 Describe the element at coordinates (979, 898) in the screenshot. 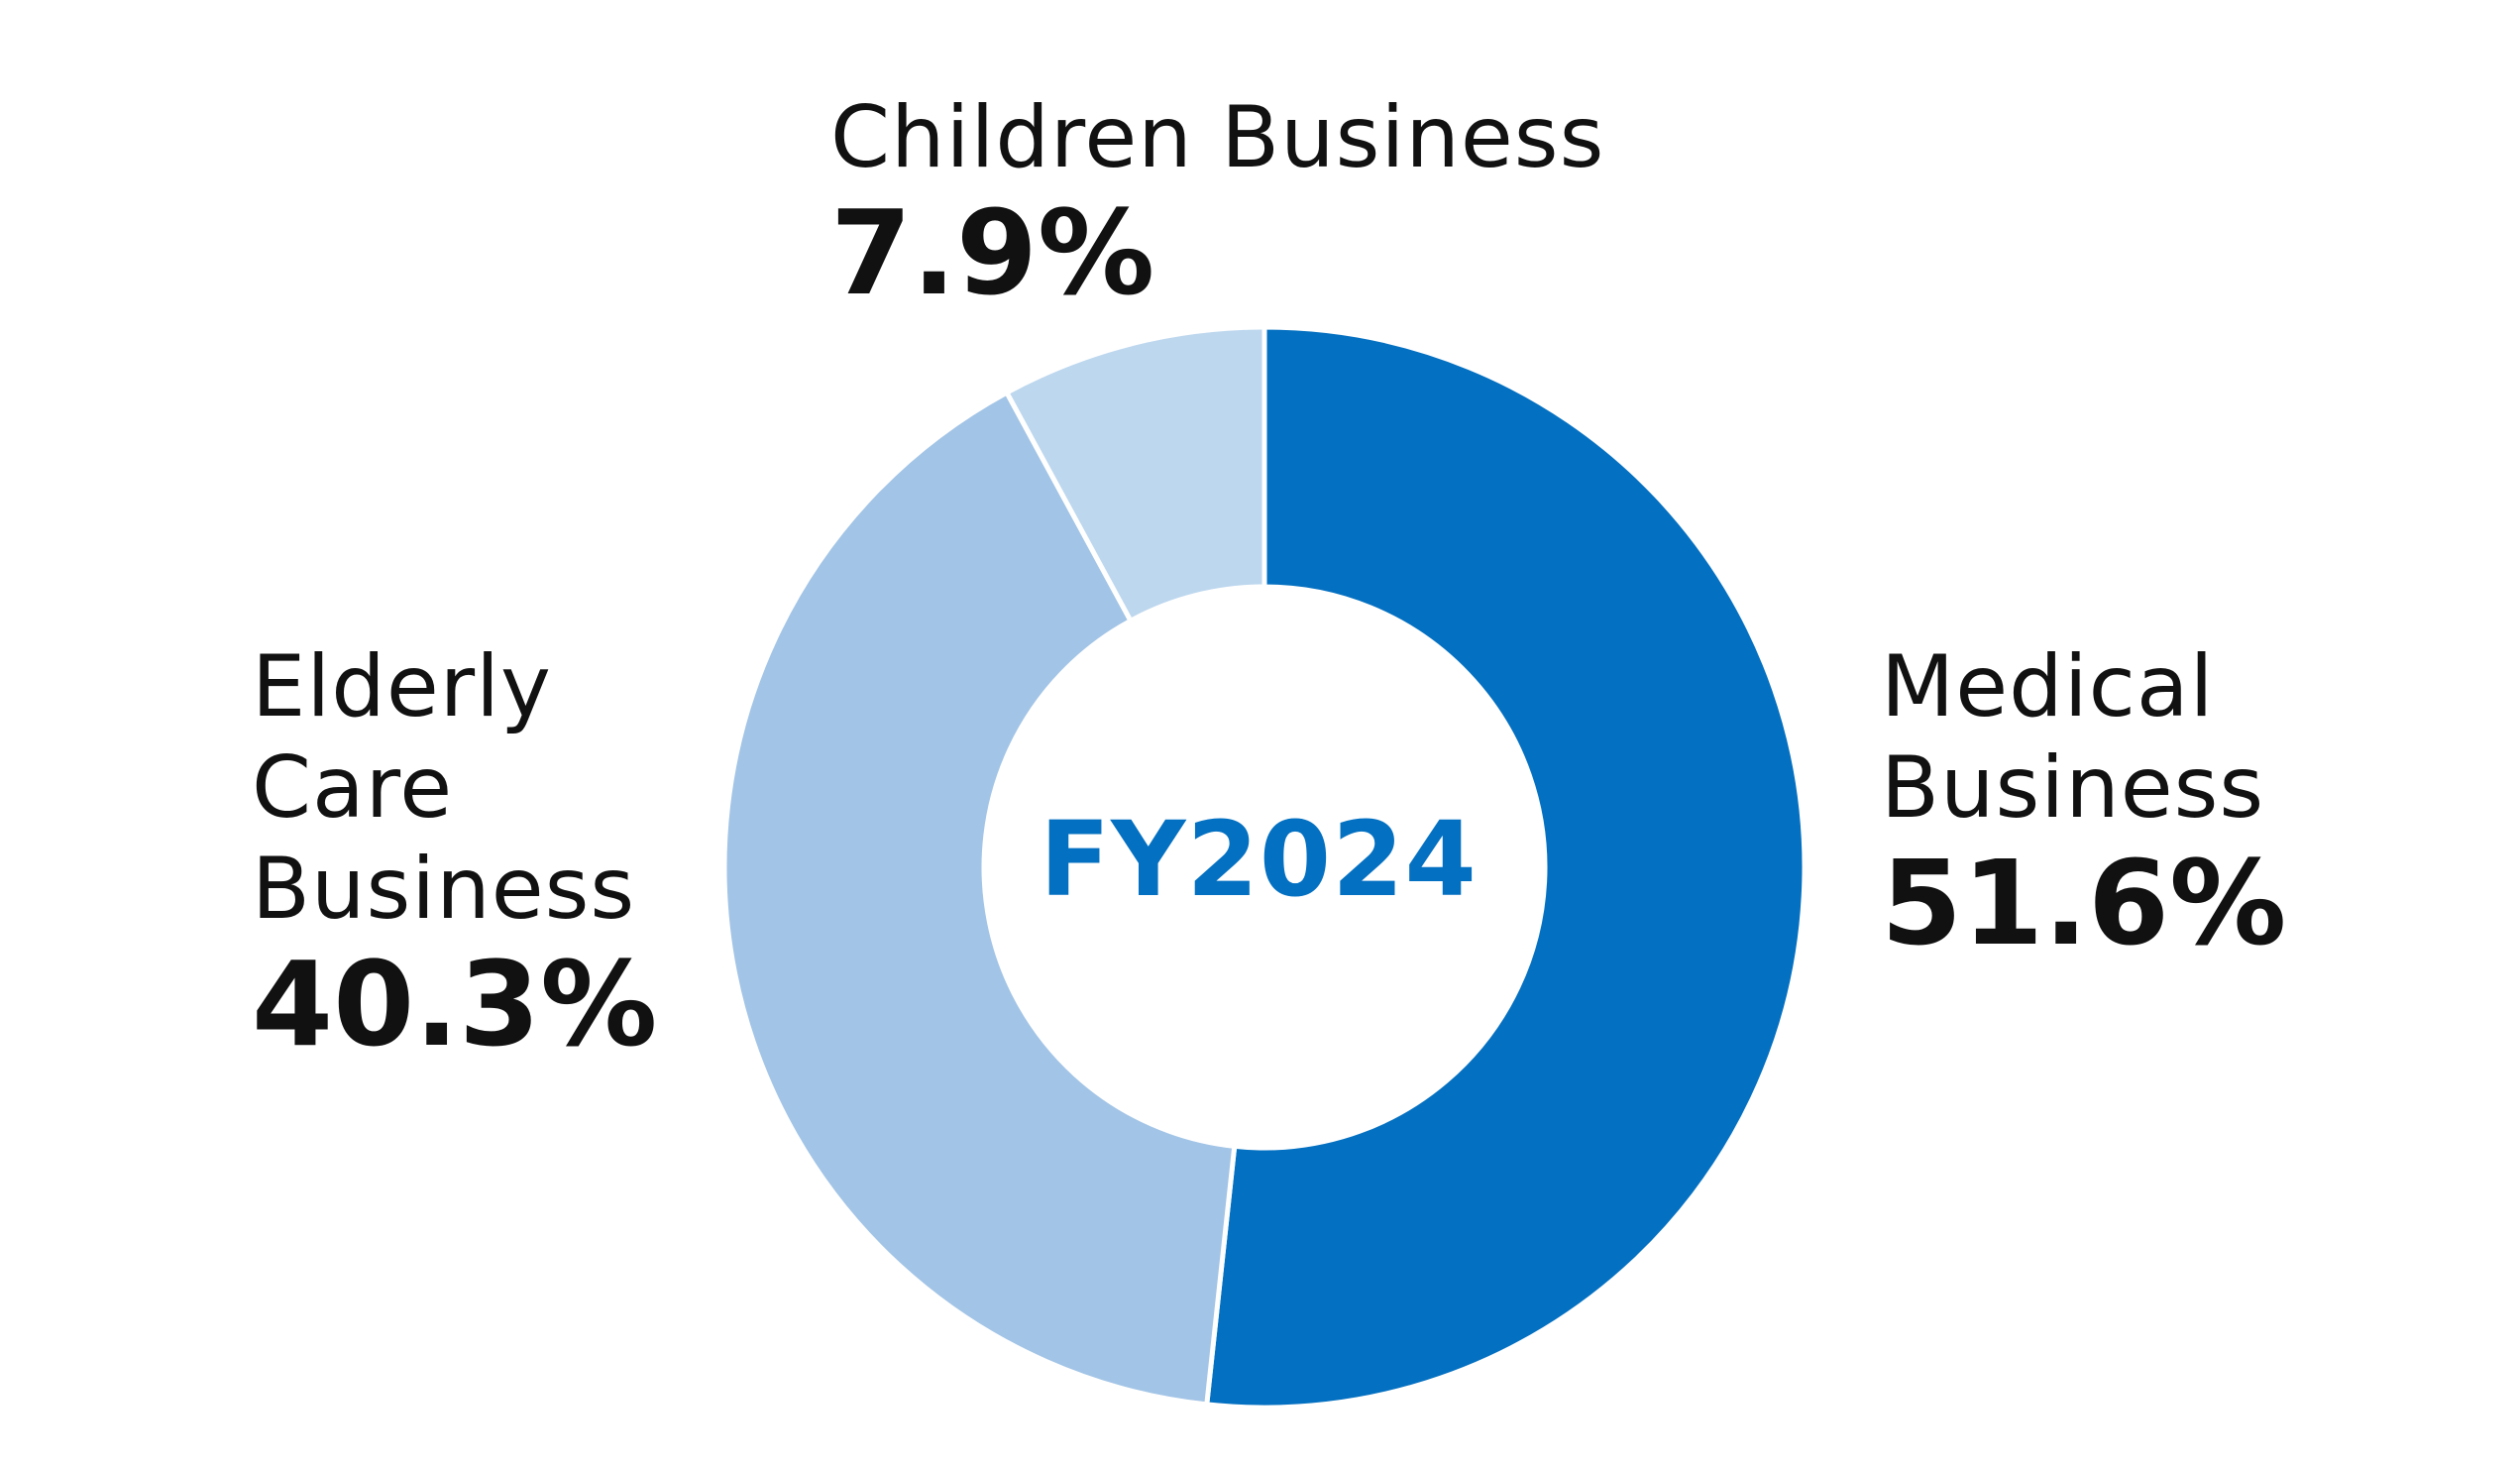

I see `donut-slice-elderly-care-business` at that location.